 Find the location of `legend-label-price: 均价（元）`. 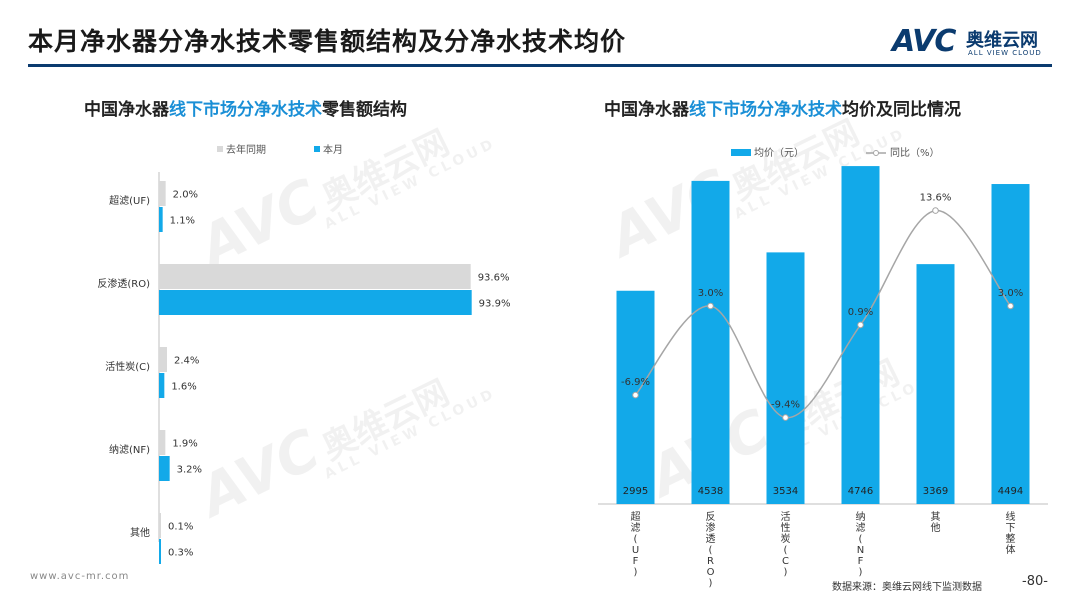

legend-label-price: 均价（元） is located at coordinates (779, 153).